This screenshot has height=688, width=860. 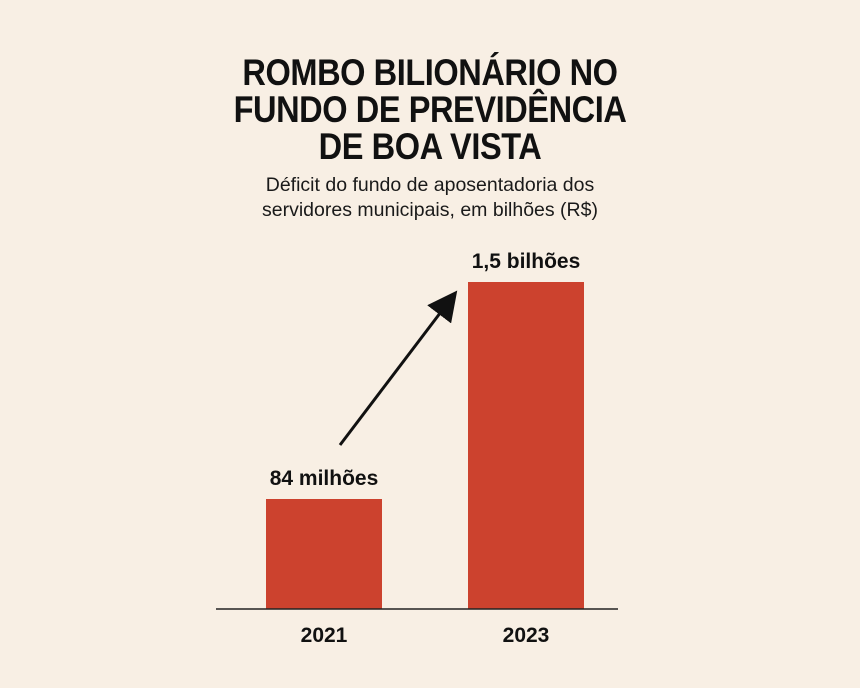 What do you see at coordinates (430, 185) in the screenshot?
I see `chart-subtitle-line-1: Déficit do fundo de aposentadoria dos` at bounding box center [430, 185].